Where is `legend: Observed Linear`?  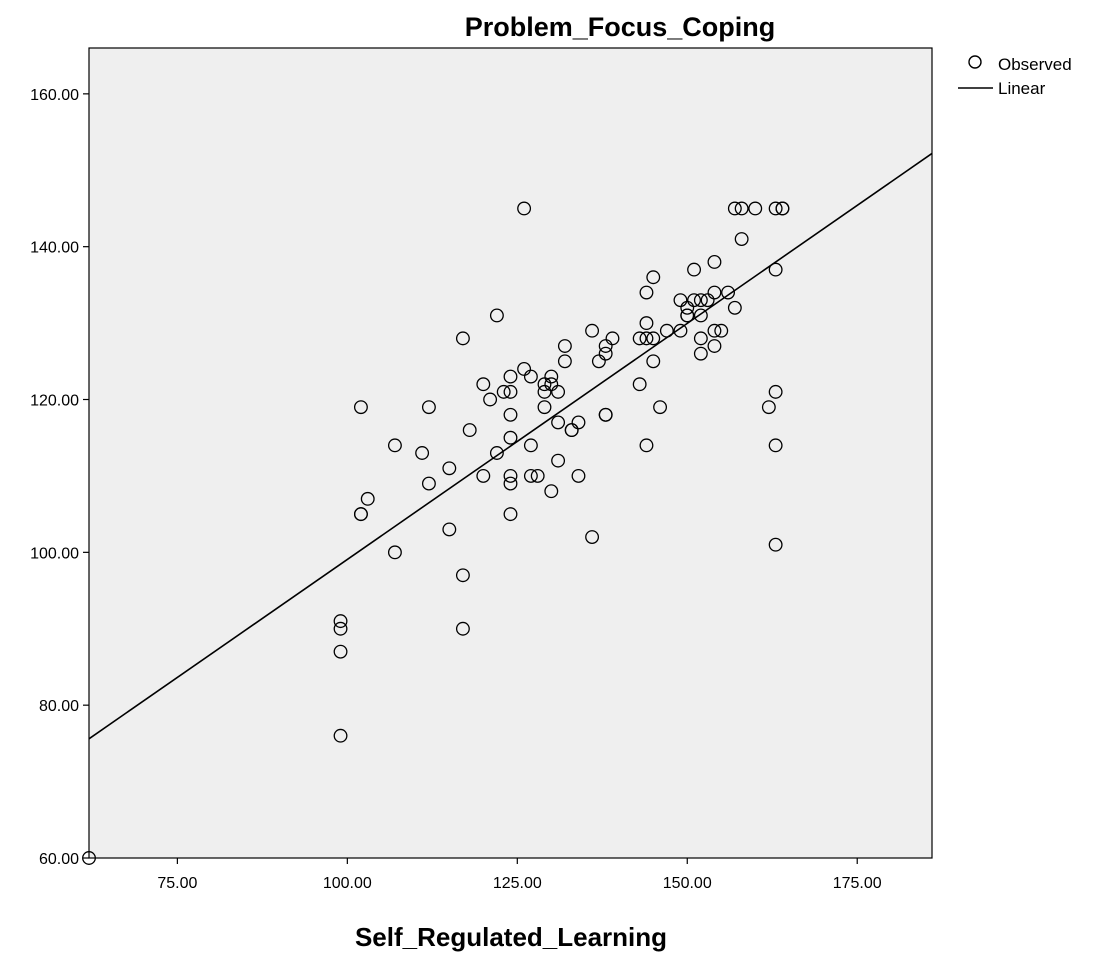
legend: Observed Linear is located at coordinates (1015, 76).